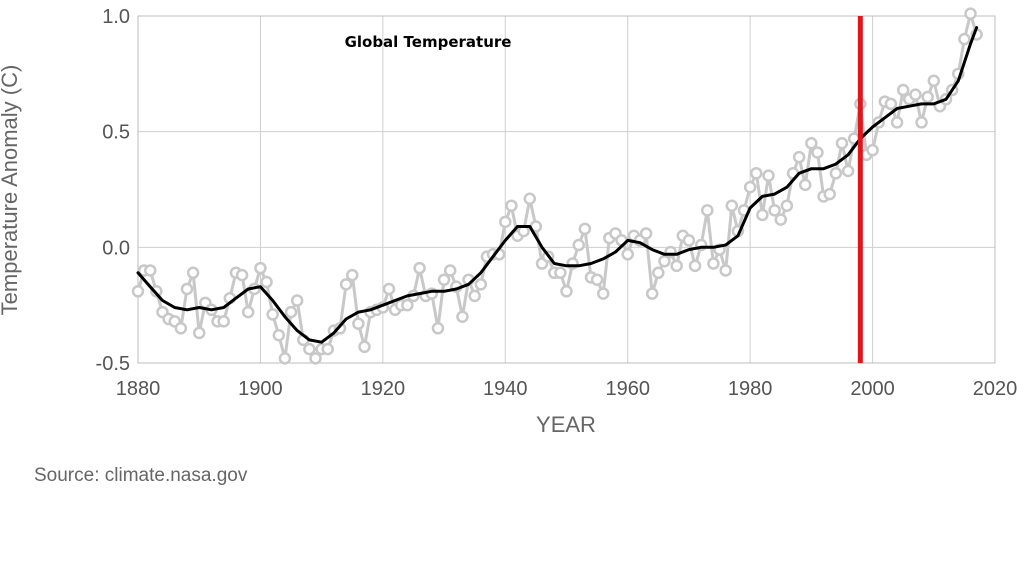 This screenshot has height=576, width=1024. I want to click on x-tick-label: 1980, so click(750, 389).